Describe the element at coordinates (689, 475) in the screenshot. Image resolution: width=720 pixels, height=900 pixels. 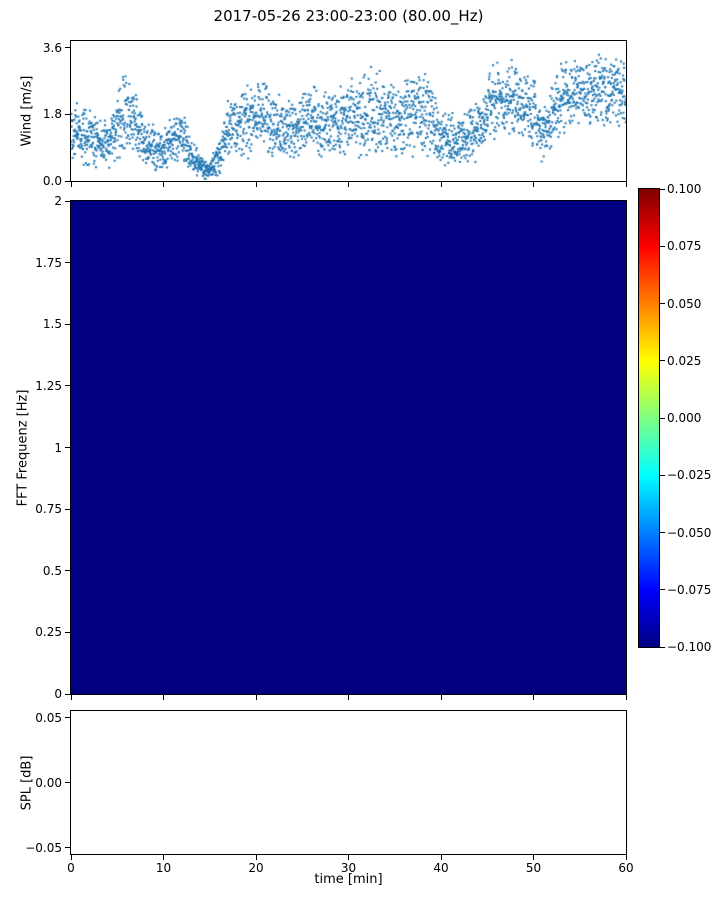
I see `colorbar-tick-label: −0.025` at that location.